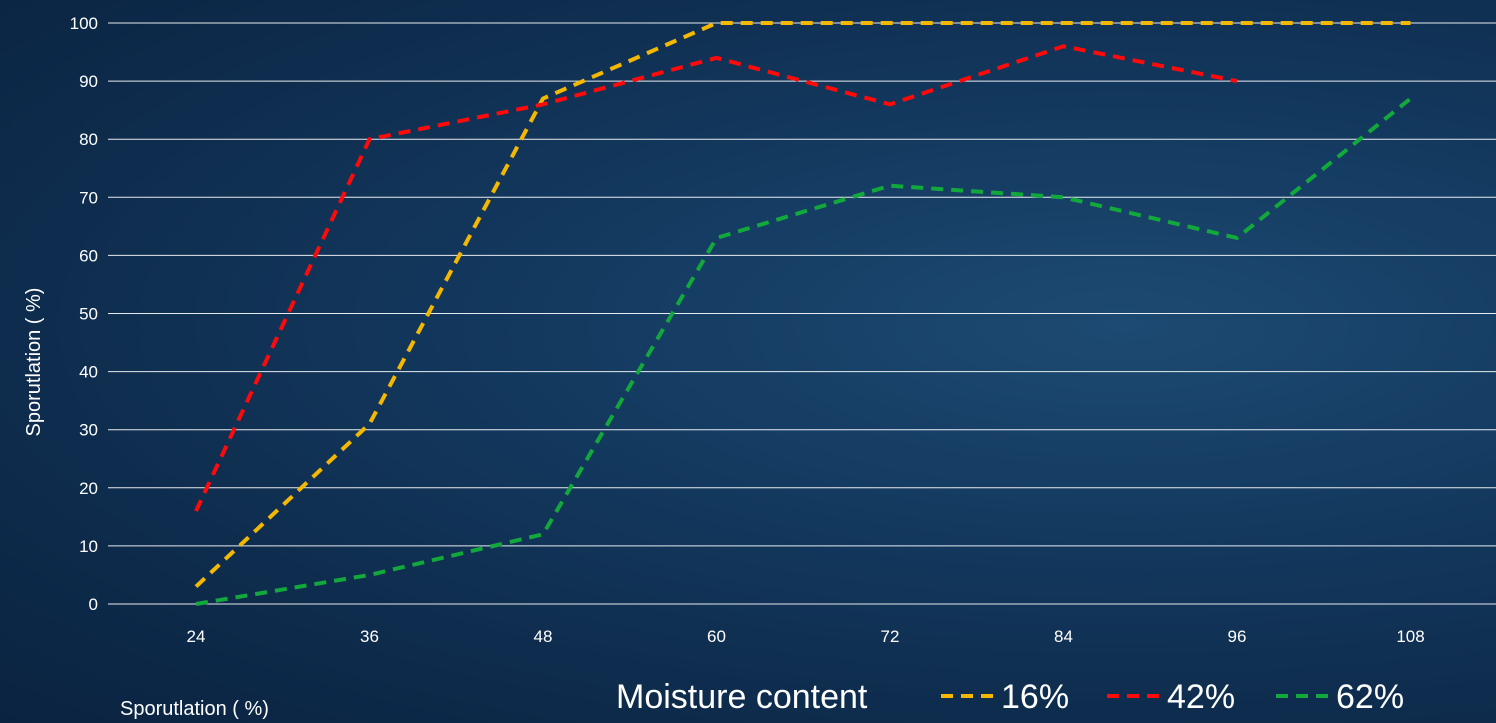 Image resolution: width=1496 pixels, height=723 pixels. Describe the element at coordinates (1201, 697) in the screenshot. I see `legend-label: 42%` at that location.